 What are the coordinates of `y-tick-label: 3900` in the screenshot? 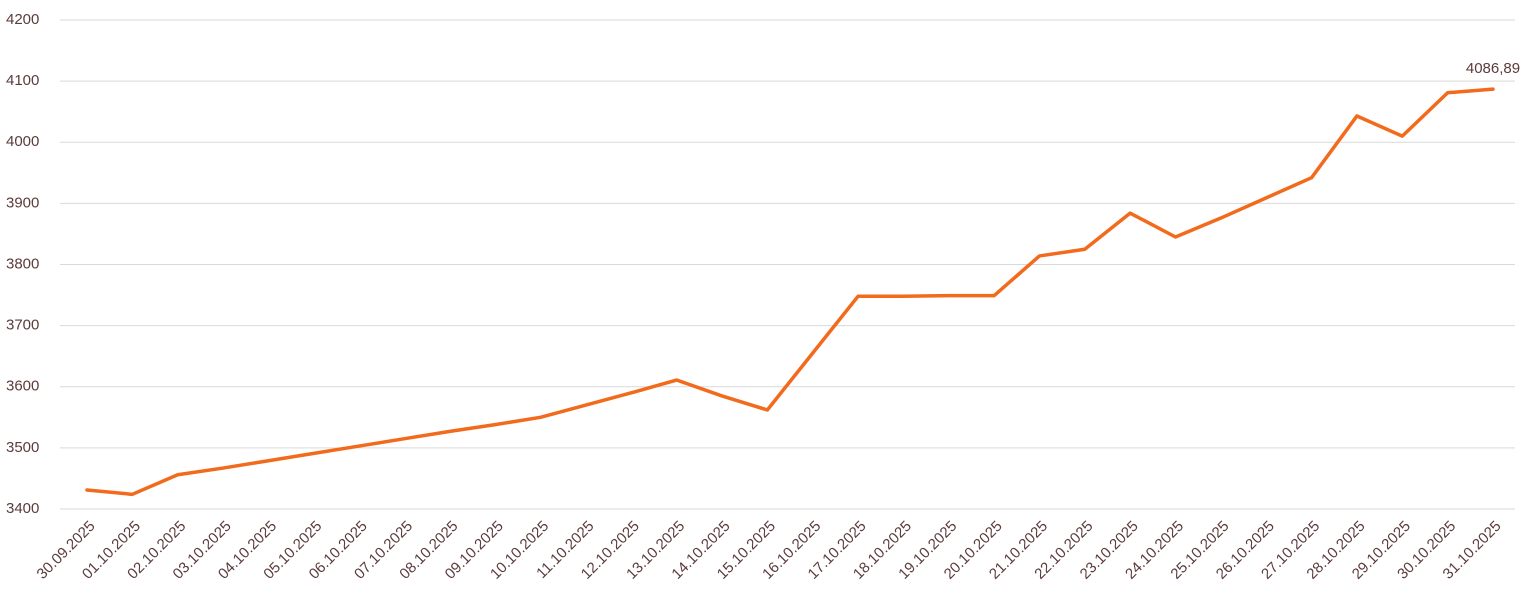 It's located at (22, 202).